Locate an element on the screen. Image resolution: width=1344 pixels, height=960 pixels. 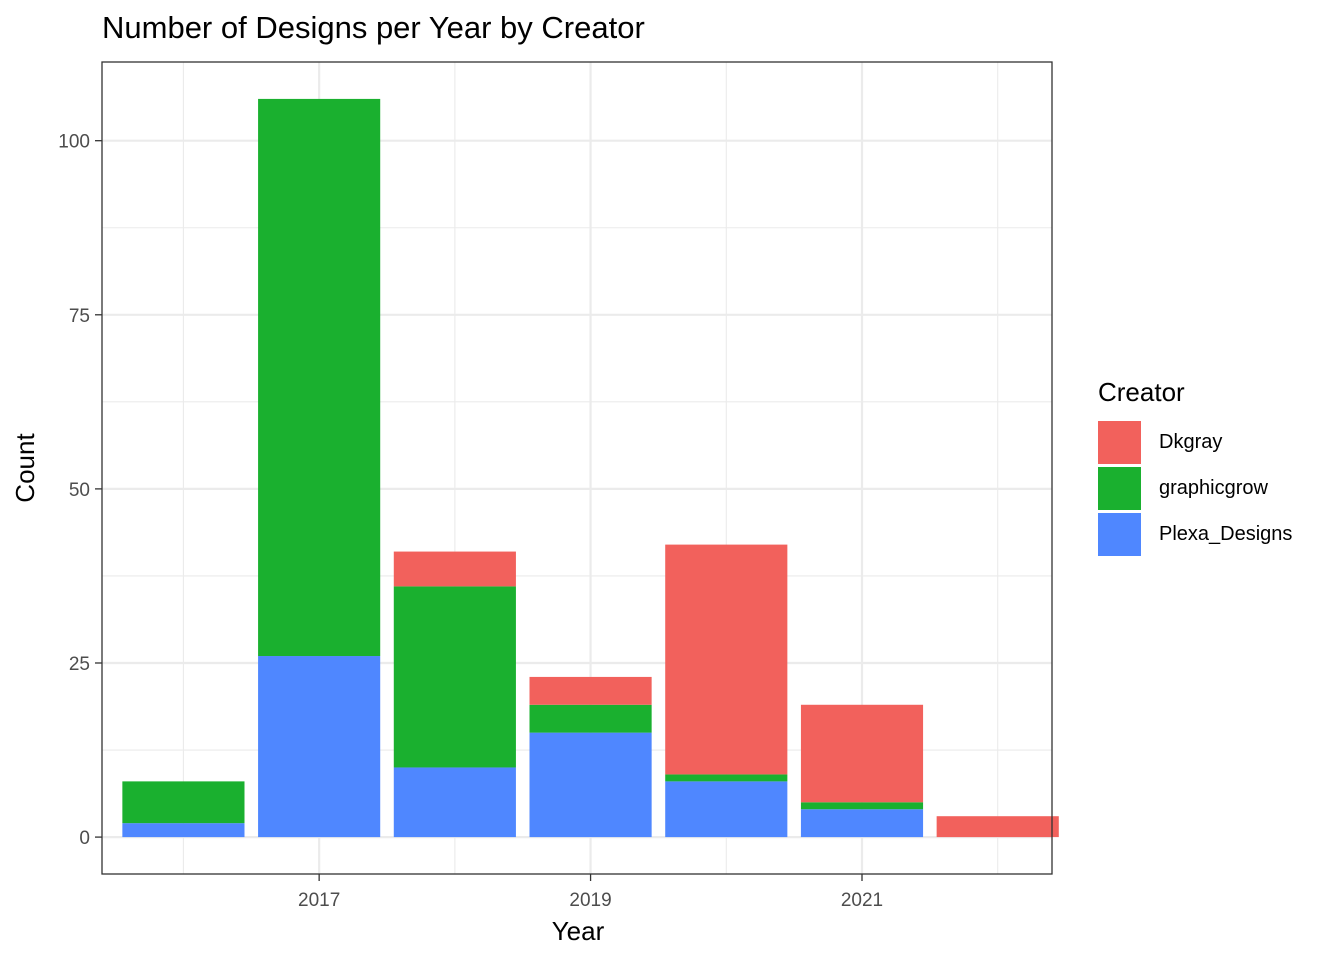
bar-plexa-designs-2016 is located at coordinates (183, 830).